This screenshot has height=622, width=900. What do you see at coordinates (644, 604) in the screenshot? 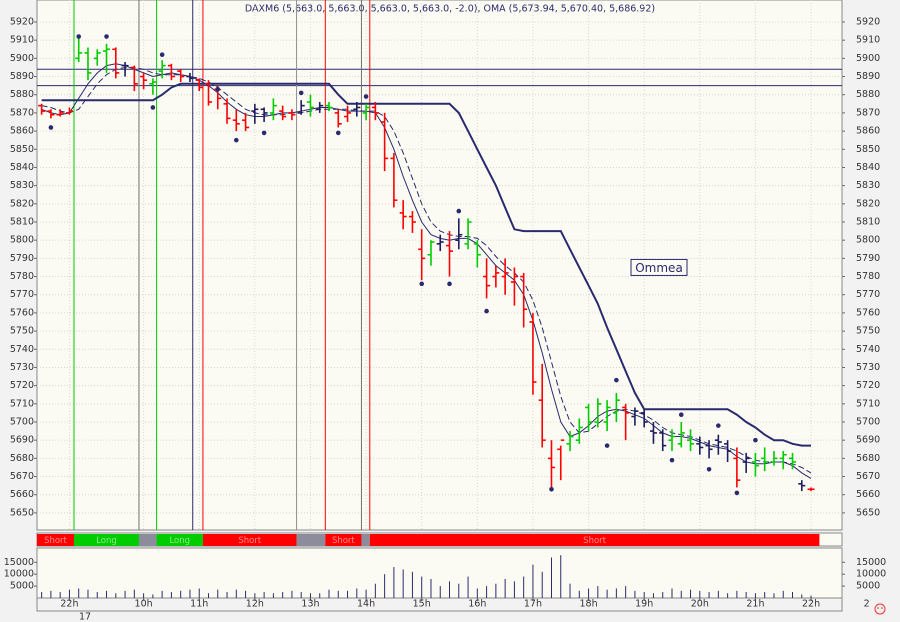
I see `x-tick-label: 19h` at bounding box center [644, 604].